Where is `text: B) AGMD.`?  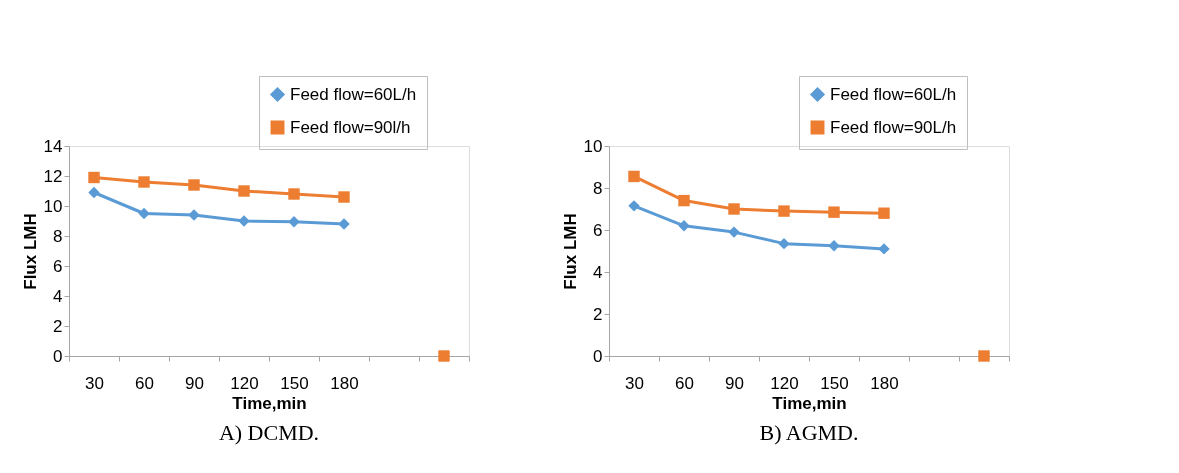 text: B) AGMD. is located at coordinates (809, 432).